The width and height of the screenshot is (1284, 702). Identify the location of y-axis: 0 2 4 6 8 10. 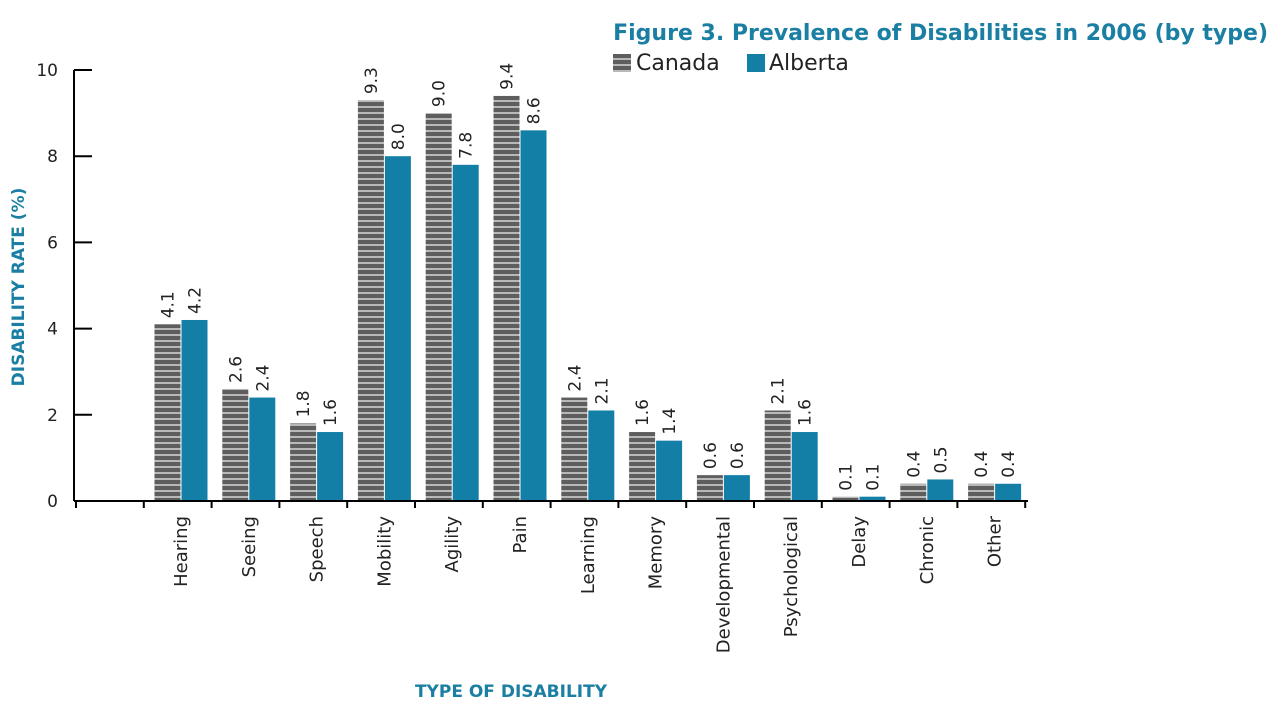
(64, 286).